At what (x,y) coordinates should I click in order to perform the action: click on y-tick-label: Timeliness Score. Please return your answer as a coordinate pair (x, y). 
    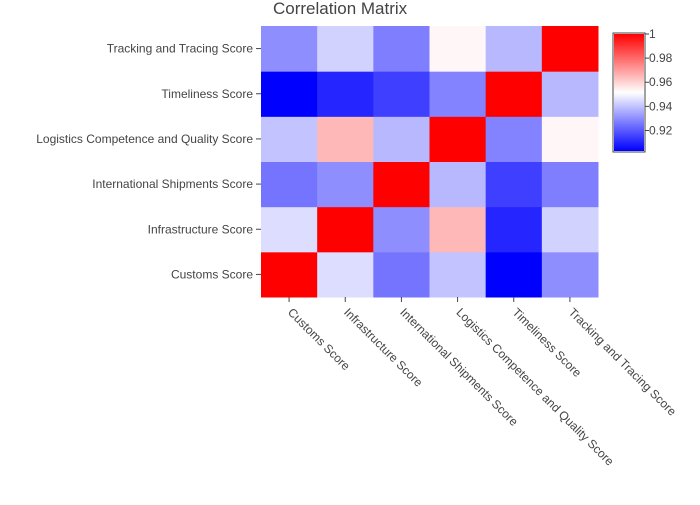
    Looking at the image, I should click on (207, 94).